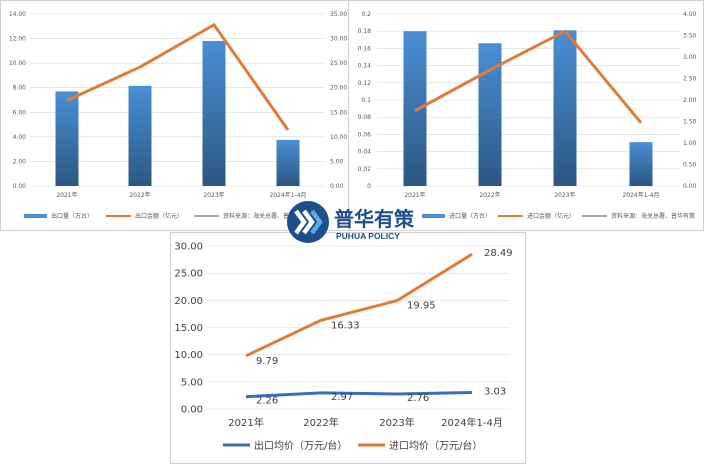 The width and height of the screenshot is (705, 464). Describe the element at coordinates (690, 14) in the screenshot. I see `y-tick-right: 4.00` at that location.